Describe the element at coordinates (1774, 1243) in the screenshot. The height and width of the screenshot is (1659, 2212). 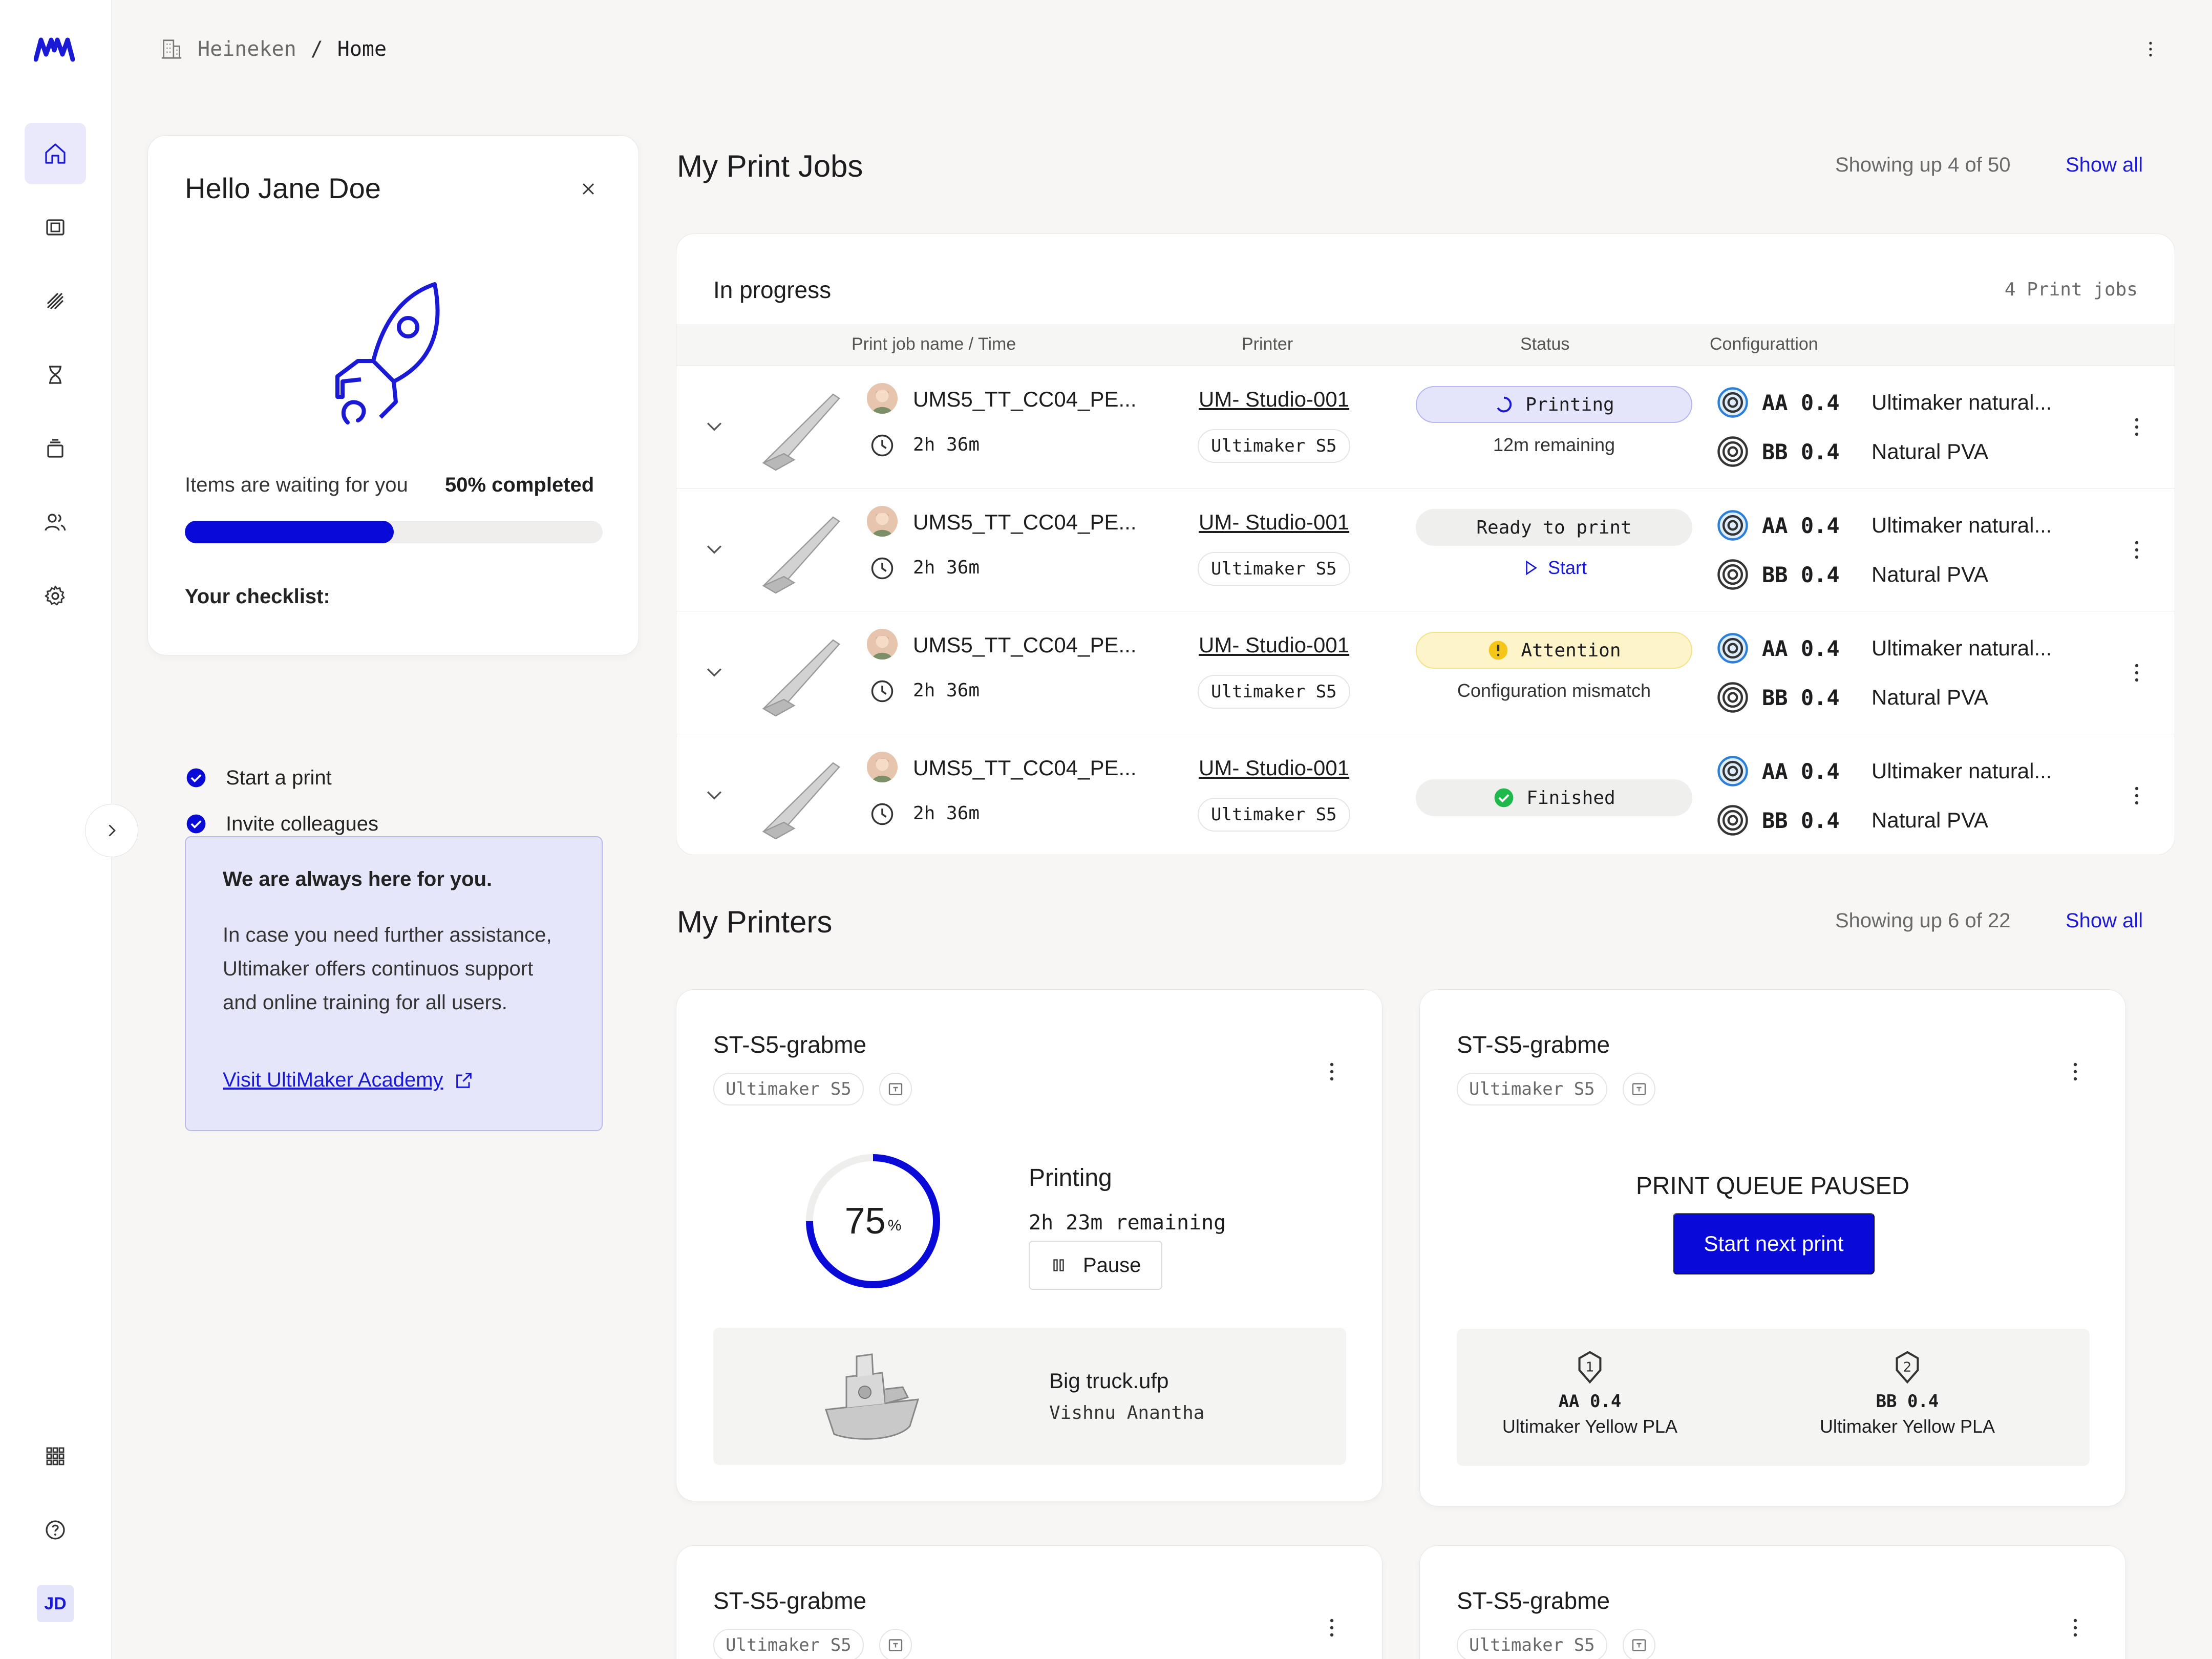
I see `start-next-print-button: Start next print` at that location.